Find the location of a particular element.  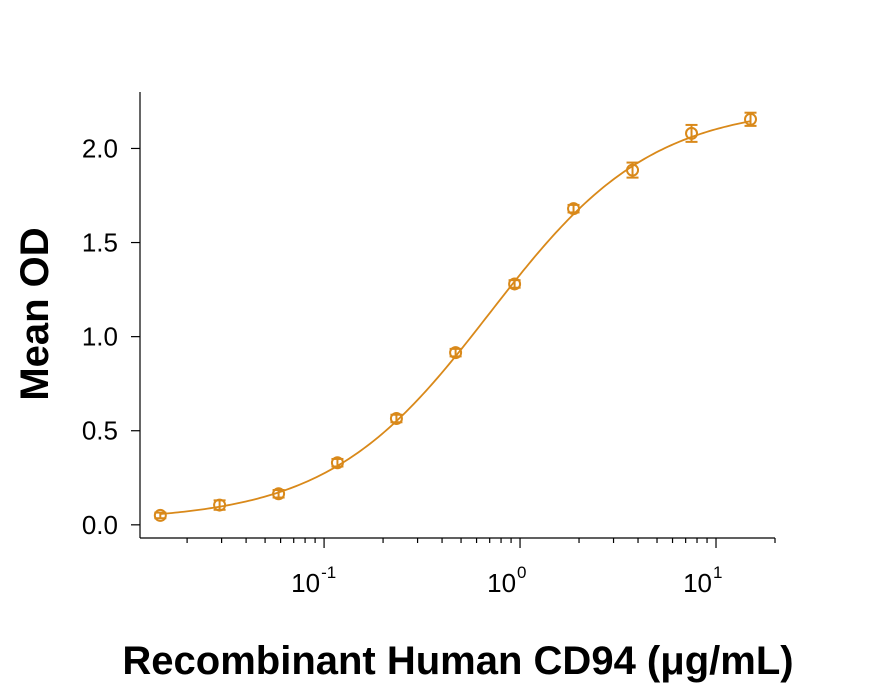

x-tick-label: 10 0 is located at coordinates (506, 580).